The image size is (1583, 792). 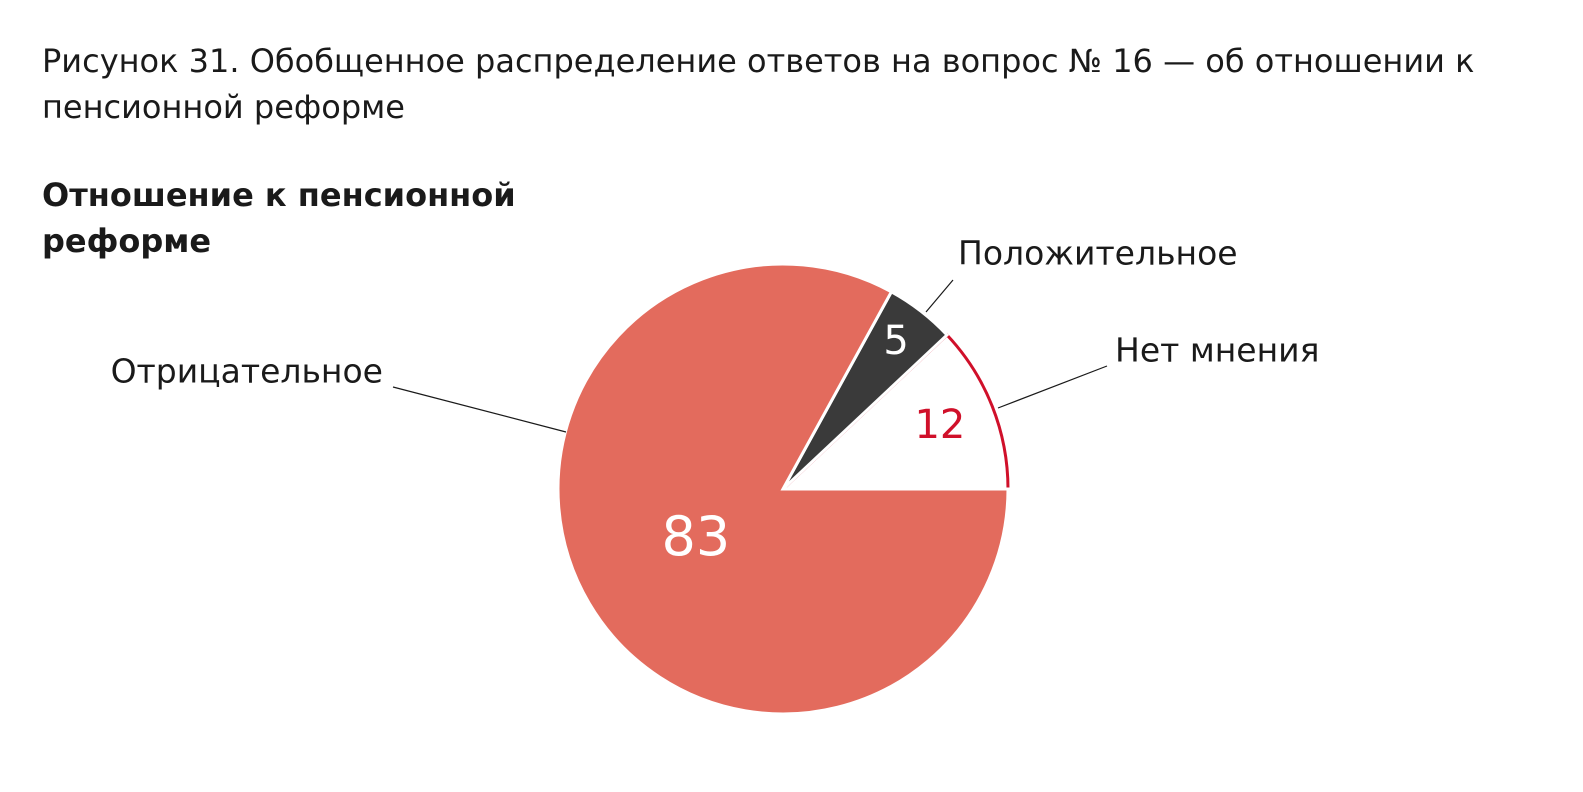 What do you see at coordinates (939, 425) in the screenshot?
I see `slice-value-label: 12` at bounding box center [939, 425].